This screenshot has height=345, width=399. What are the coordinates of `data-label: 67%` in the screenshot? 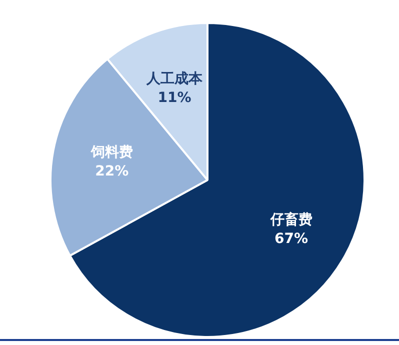 It's located at (291, 239).